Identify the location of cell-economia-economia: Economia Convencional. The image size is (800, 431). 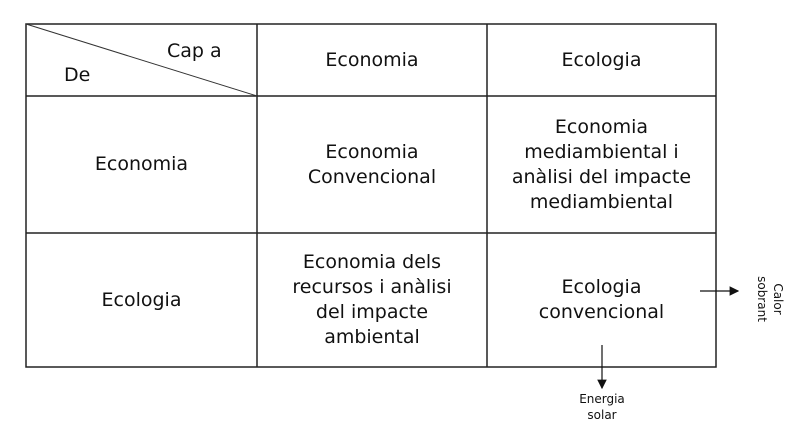
(372, 164).